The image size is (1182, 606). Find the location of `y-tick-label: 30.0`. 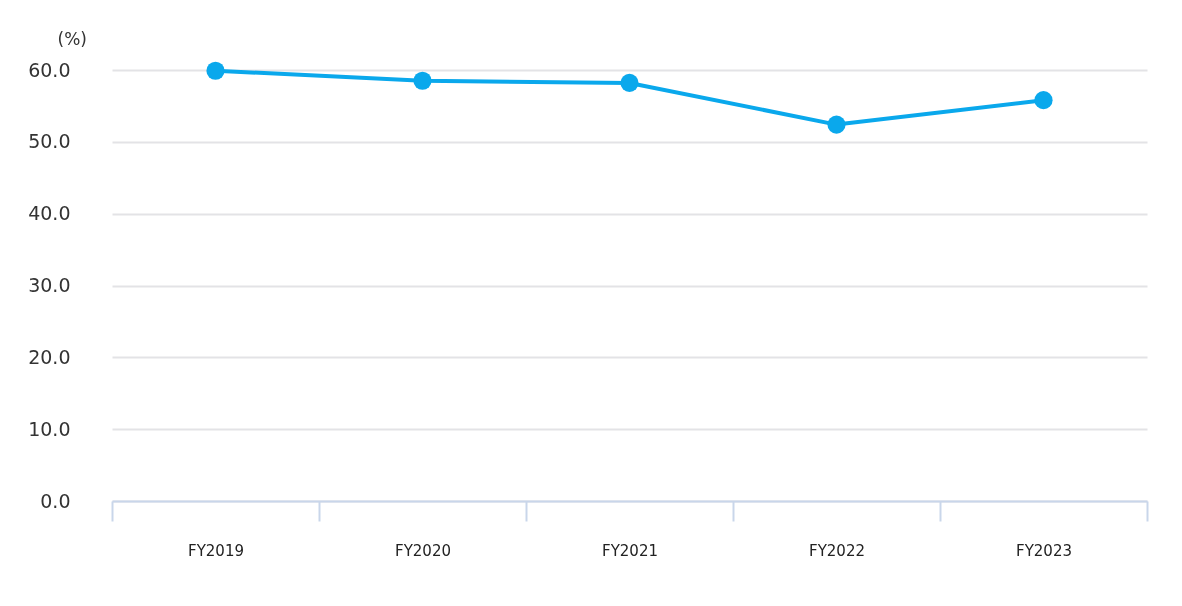

y-tick-label: 30.0 is located at coordinates (49, 285).